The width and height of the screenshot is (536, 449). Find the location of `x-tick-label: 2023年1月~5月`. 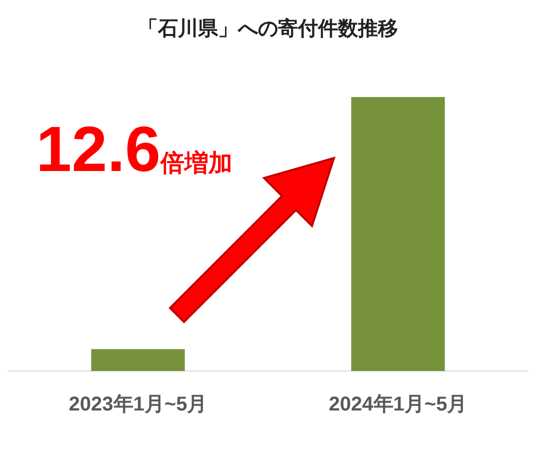

x-tick-label: 2023年1月~5月 is located at coordinates (138, 405).